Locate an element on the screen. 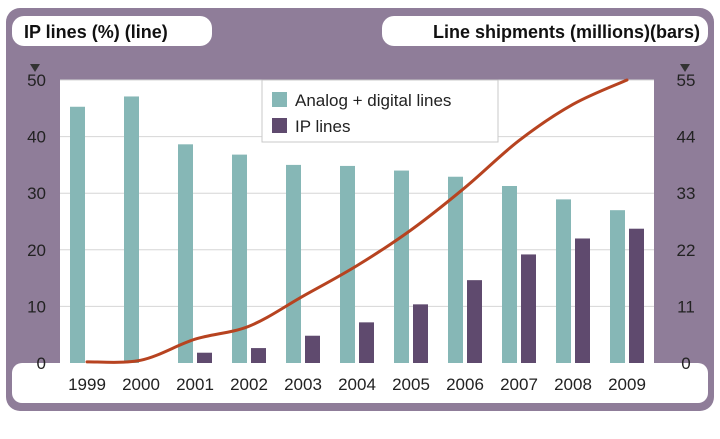 This screenshot has height=439, width=720. left-axis-title-pill is located at coordinates (112, 31).